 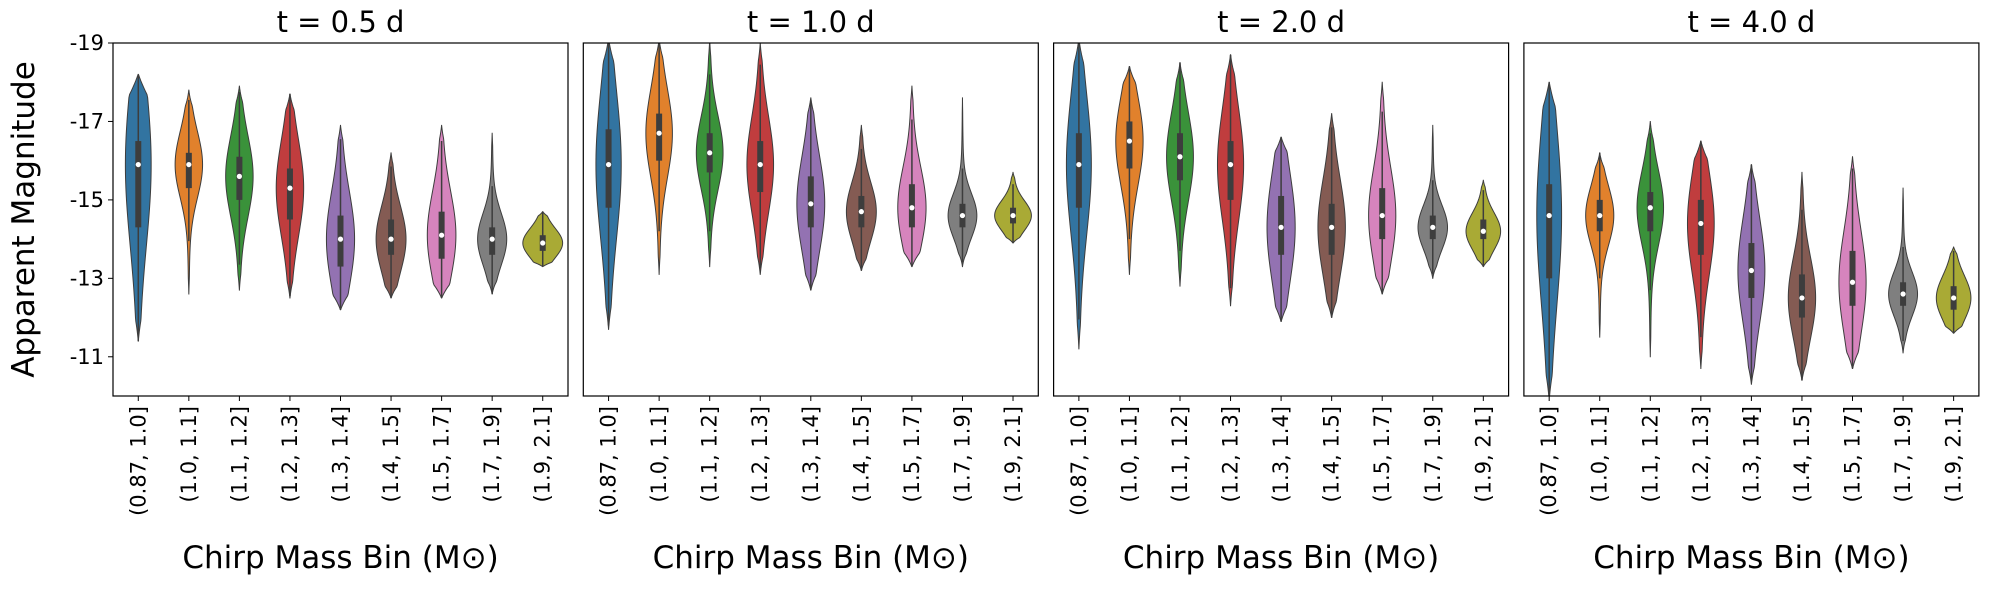 What do you see at coordinates (87, 43) in the screenshot?
I see `y-tick-label: -19` at bounding box center [87, 43].